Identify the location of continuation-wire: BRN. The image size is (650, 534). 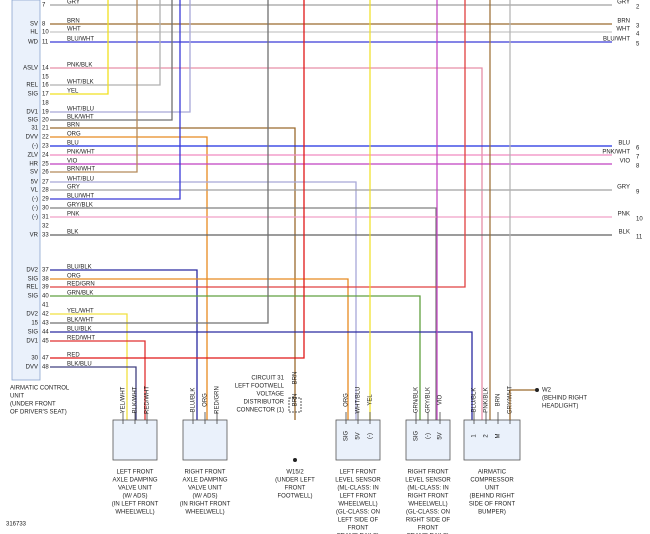
(623, 22).